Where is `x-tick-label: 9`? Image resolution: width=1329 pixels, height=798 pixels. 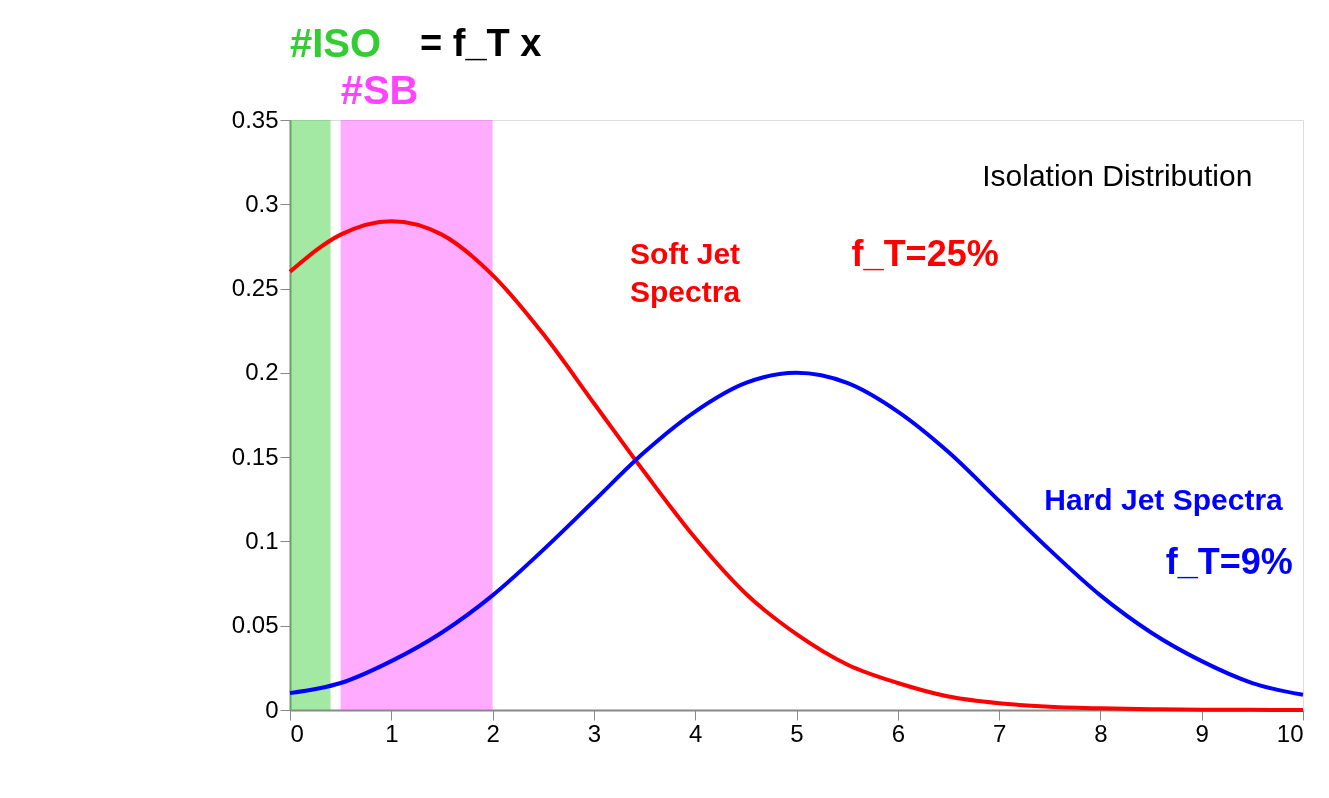 x-tick-label: 9 is located at coordinates (1202, 733).